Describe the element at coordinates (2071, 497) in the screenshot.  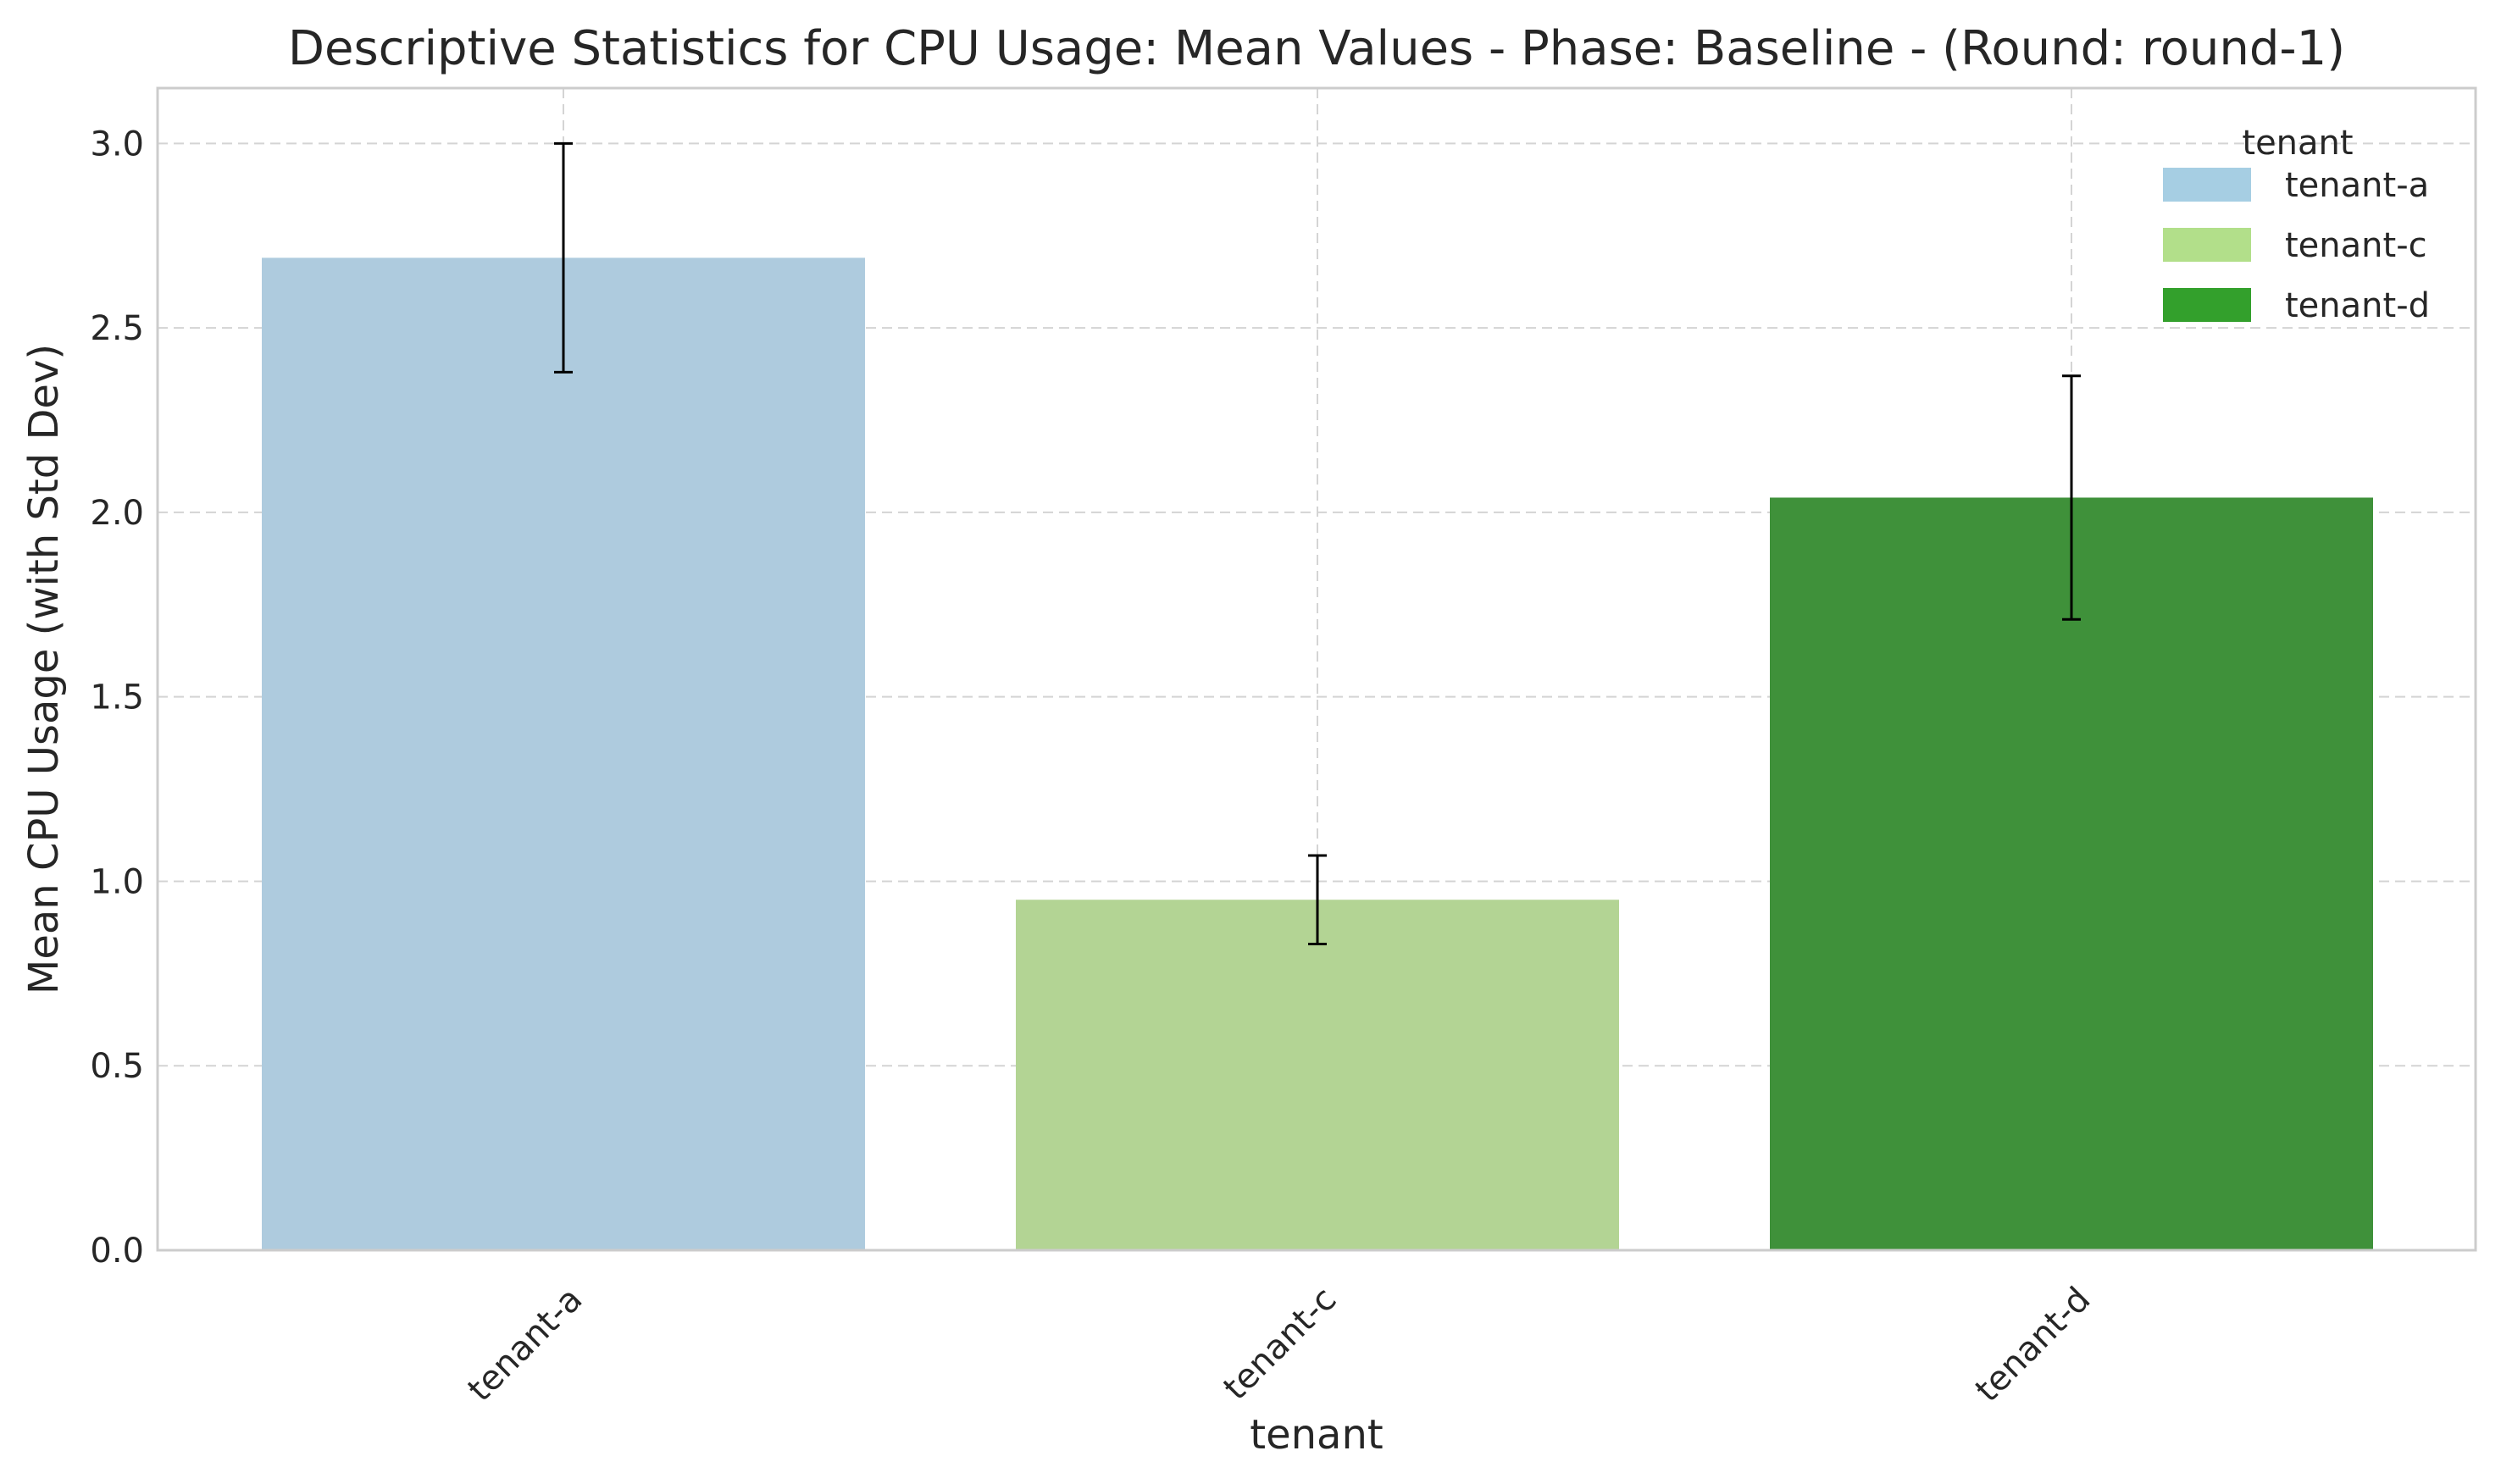
I see `error-bar-tenant-d` at that location.